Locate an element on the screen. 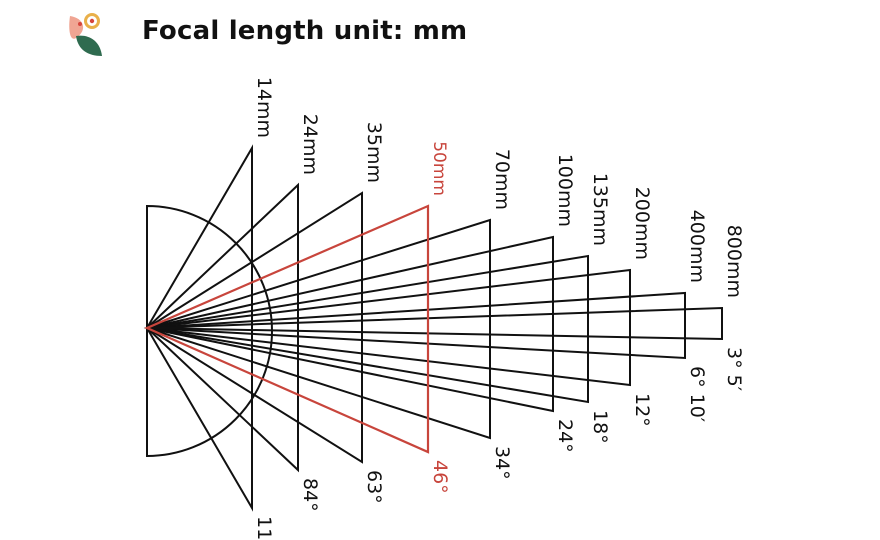 This screenshot has height=540, width=880. view-angle-label: 114° is located at coordinates (264, 528).